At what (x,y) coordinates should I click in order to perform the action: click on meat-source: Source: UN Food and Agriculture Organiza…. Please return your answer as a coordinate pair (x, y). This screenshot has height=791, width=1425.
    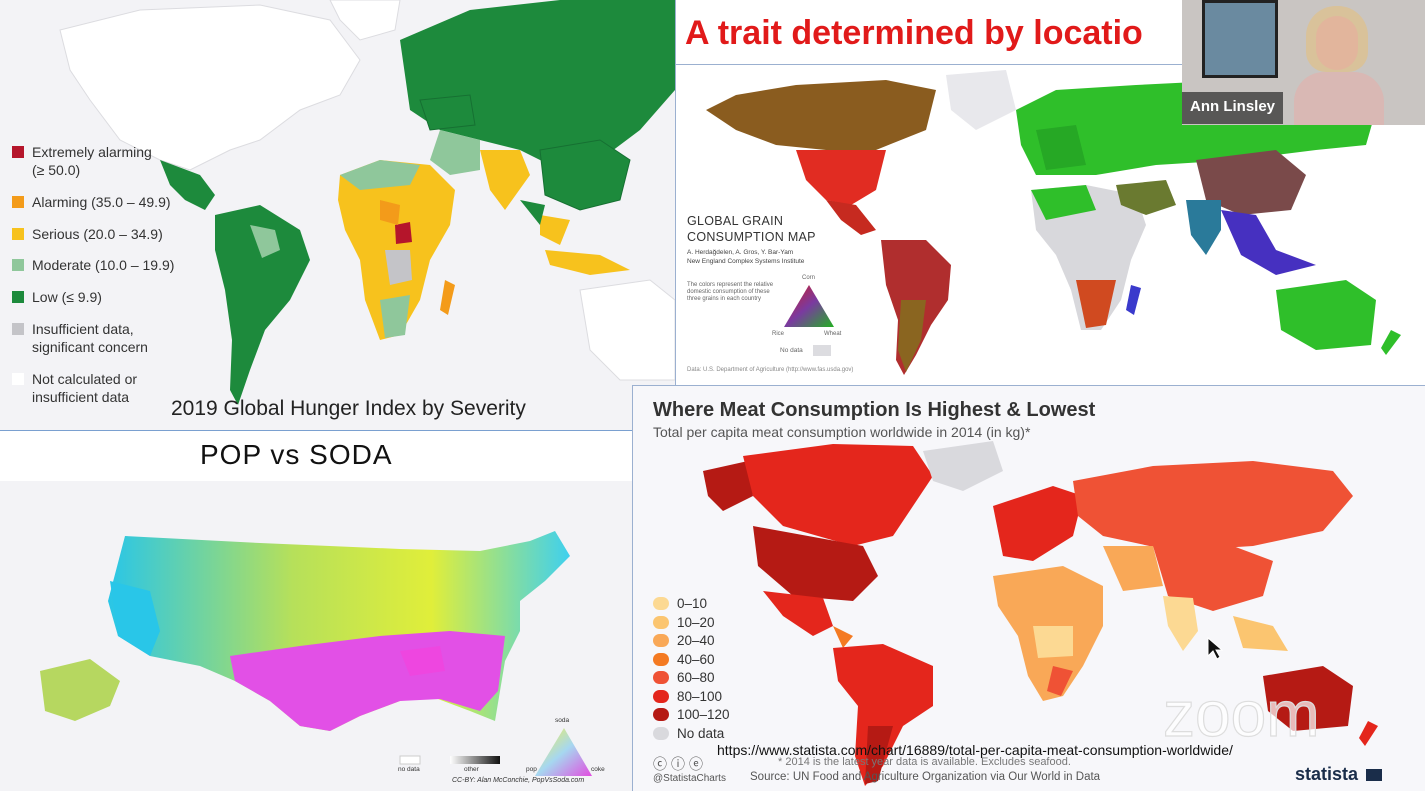
    Looking at the image, I should click on (925, 777).